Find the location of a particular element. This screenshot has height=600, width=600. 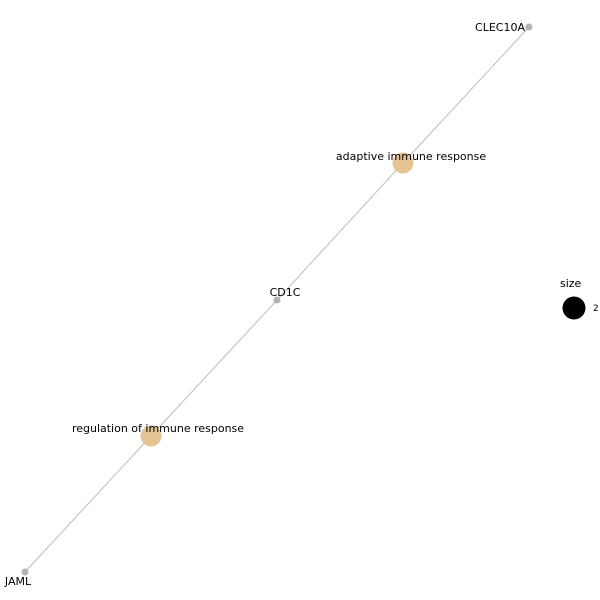

edge-adaptive-cd1c is located at coordinates (340, 231).